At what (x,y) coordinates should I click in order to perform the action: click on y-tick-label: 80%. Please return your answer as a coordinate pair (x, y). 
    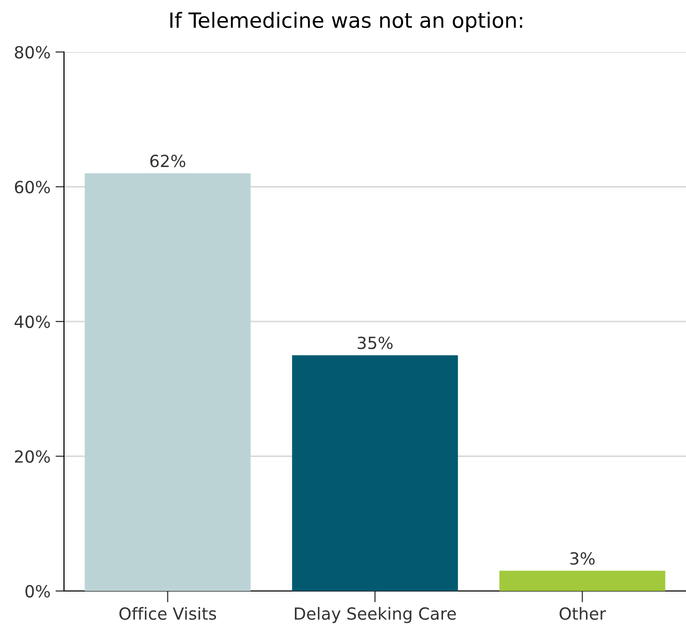
    Looking at the image, I should click on (32, 52).